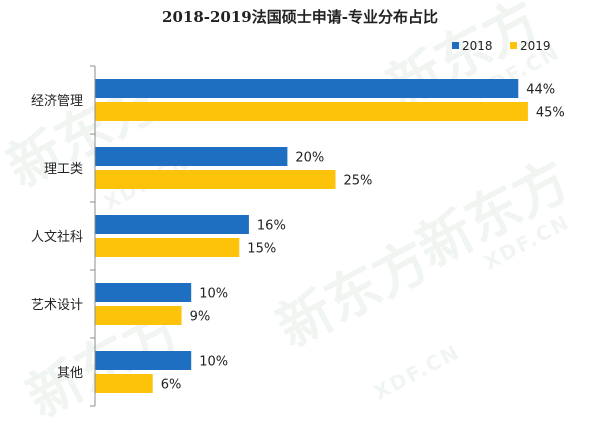 The height and width of the screenshot is (432, 600). What do you see at coordinates (309, 158) in the screenshot?
I see `data-label: 20%` at bounding box center [309, 158].